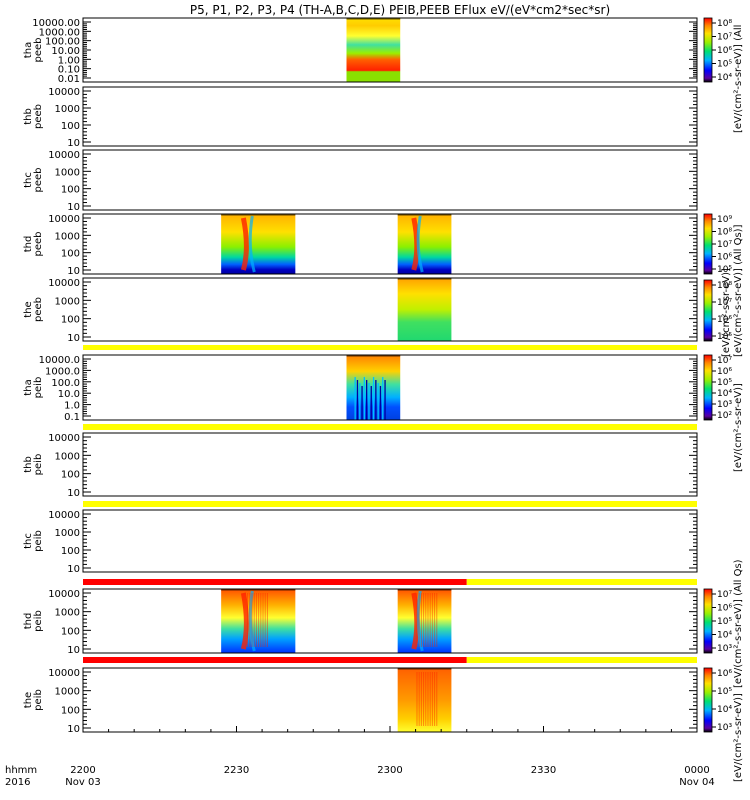 This screenshot has height=800, width=750. What do you see at coordinates (738, 623) in the screenshot?
I see `colorbar-title-thd-peib: [eV/(cm²-s-sr-eV)] (All Qs)` at bounding box center [738, 623].